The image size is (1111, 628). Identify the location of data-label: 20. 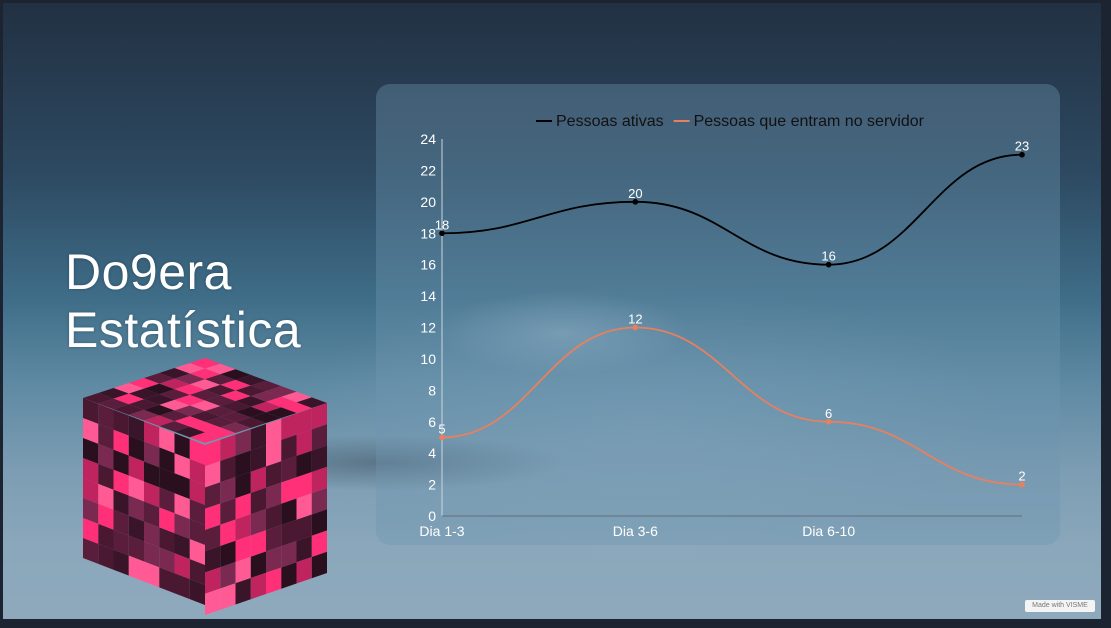
(635, 193).